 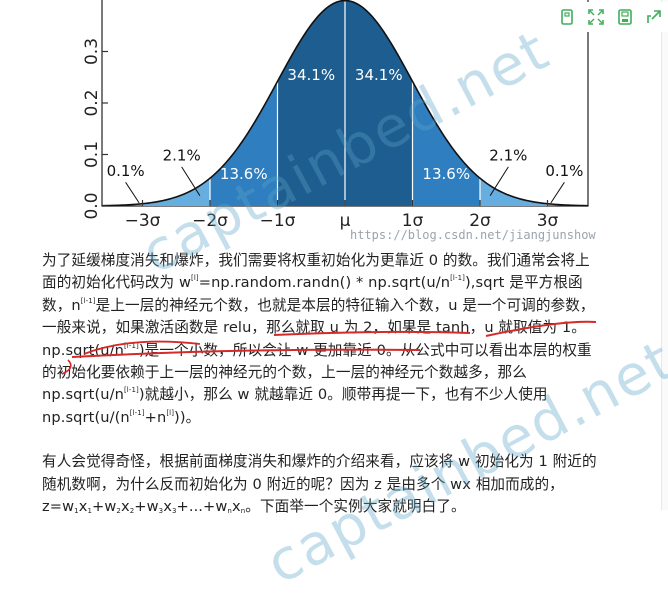 What do you see at coordinates (324, 283) in the screenshot?
I see `text-run: =np.random.randn() * np.sqrt(u/n` at bounding box center [324, 283].